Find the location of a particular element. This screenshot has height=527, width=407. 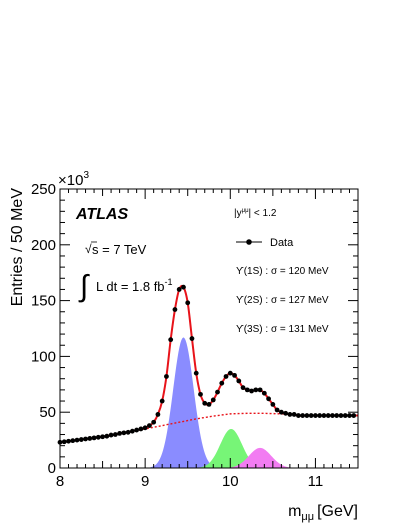

y-tick-label: 0 is located at coordinates (52, 468).